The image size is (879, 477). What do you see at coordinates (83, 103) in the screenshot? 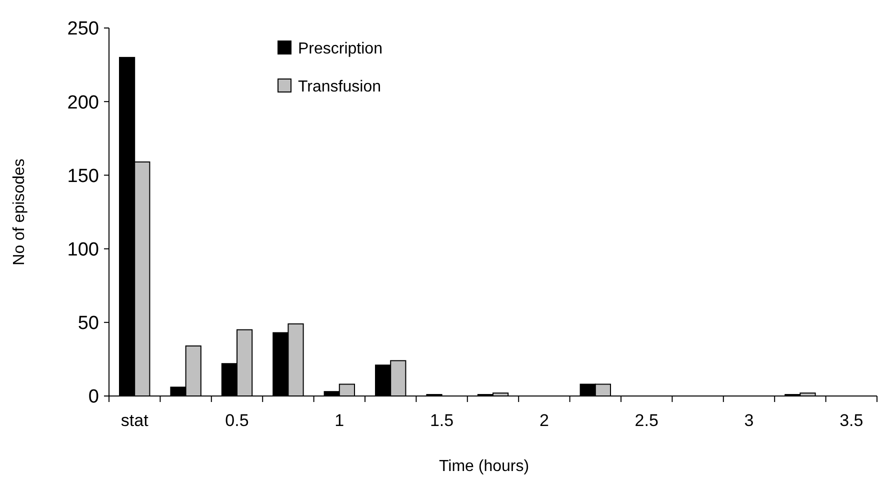
I see `y-tick-label: 200` at bounding box center [83, 103].